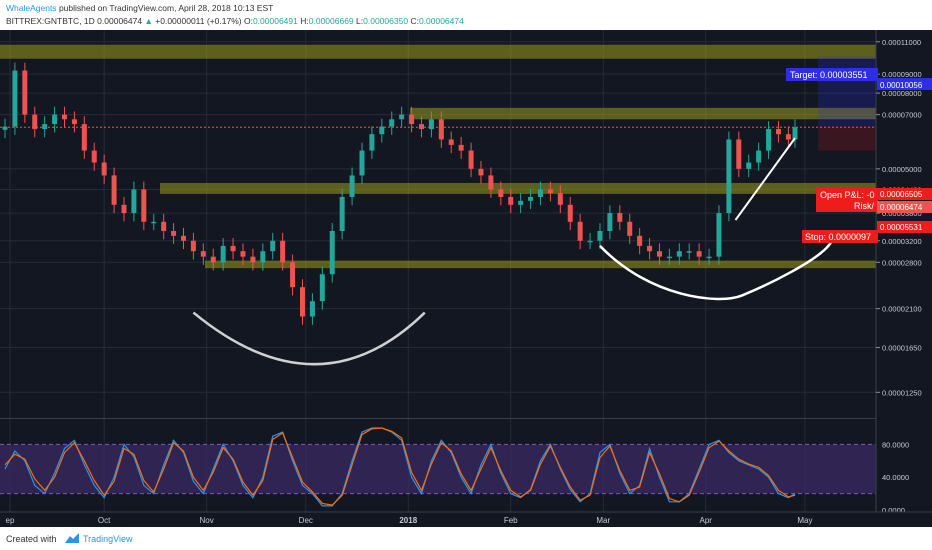 The image size is (932, 550). What do you see at coordinates (466, 519) in the screenshot?
I see `time-axis` at bounding box center [466, 519].